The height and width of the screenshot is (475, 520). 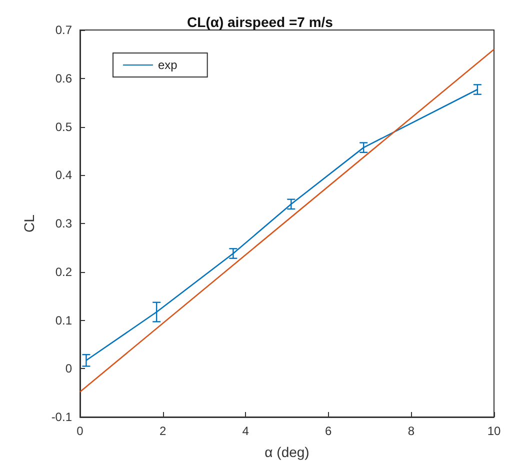 I want to click on x-tick-label: 2, so click(x=162, y=431).